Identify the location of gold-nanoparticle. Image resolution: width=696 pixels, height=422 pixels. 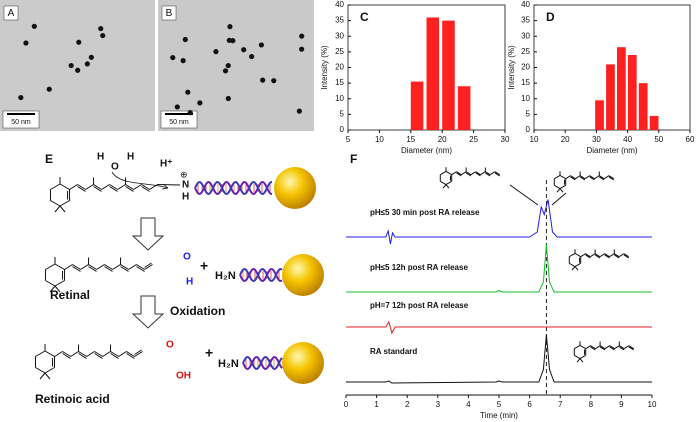
(295, 188).